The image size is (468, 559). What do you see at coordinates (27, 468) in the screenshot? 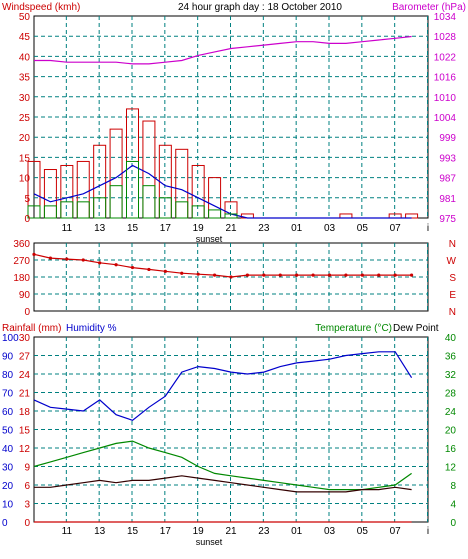
I see `climate-left-tick: 9` at bounding box center [27, 468].